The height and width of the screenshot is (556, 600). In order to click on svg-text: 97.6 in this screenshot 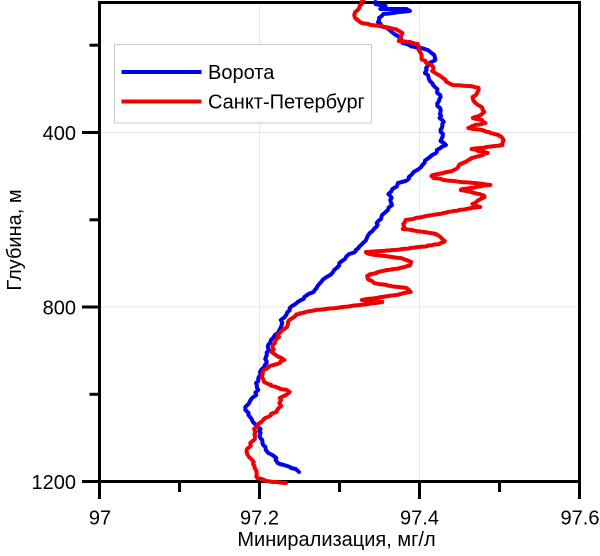, I will do `click(580, 519)`.